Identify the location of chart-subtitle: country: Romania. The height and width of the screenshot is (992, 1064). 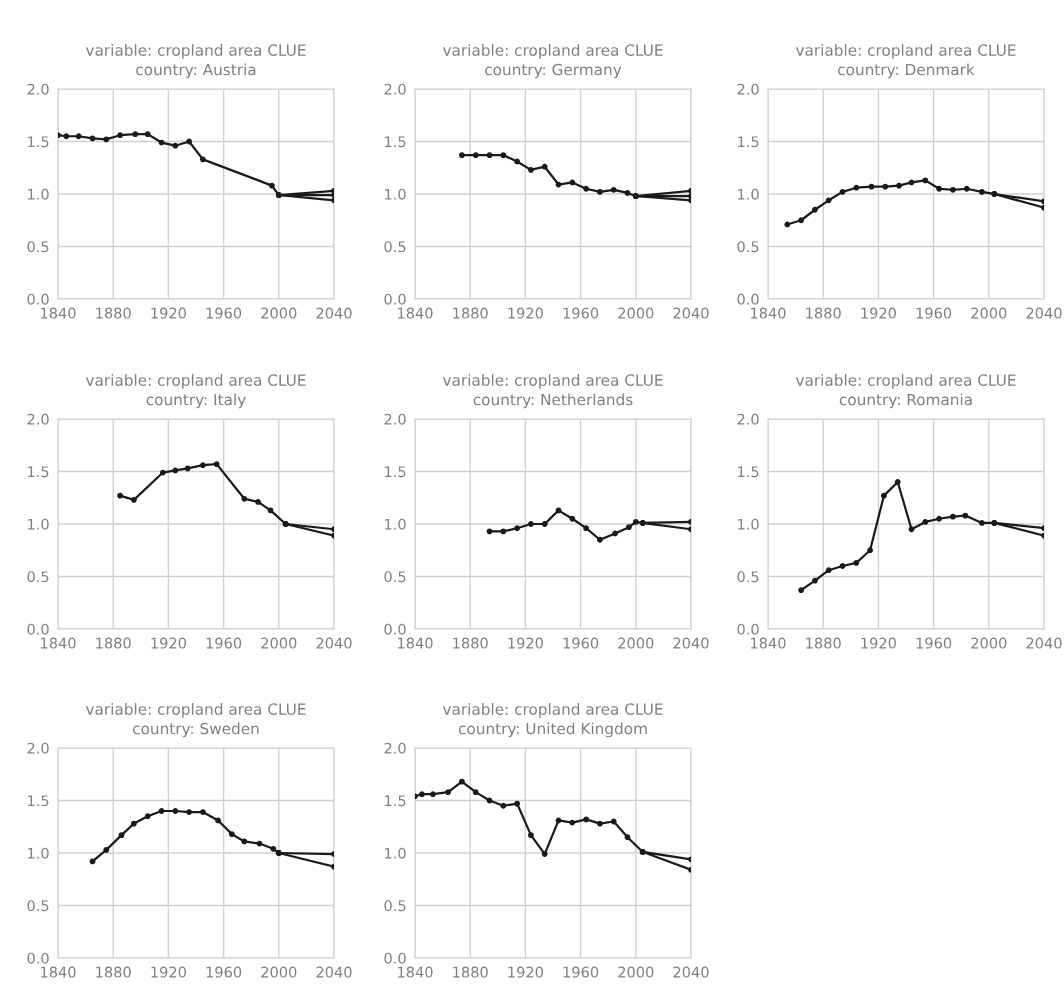
(905, 401).